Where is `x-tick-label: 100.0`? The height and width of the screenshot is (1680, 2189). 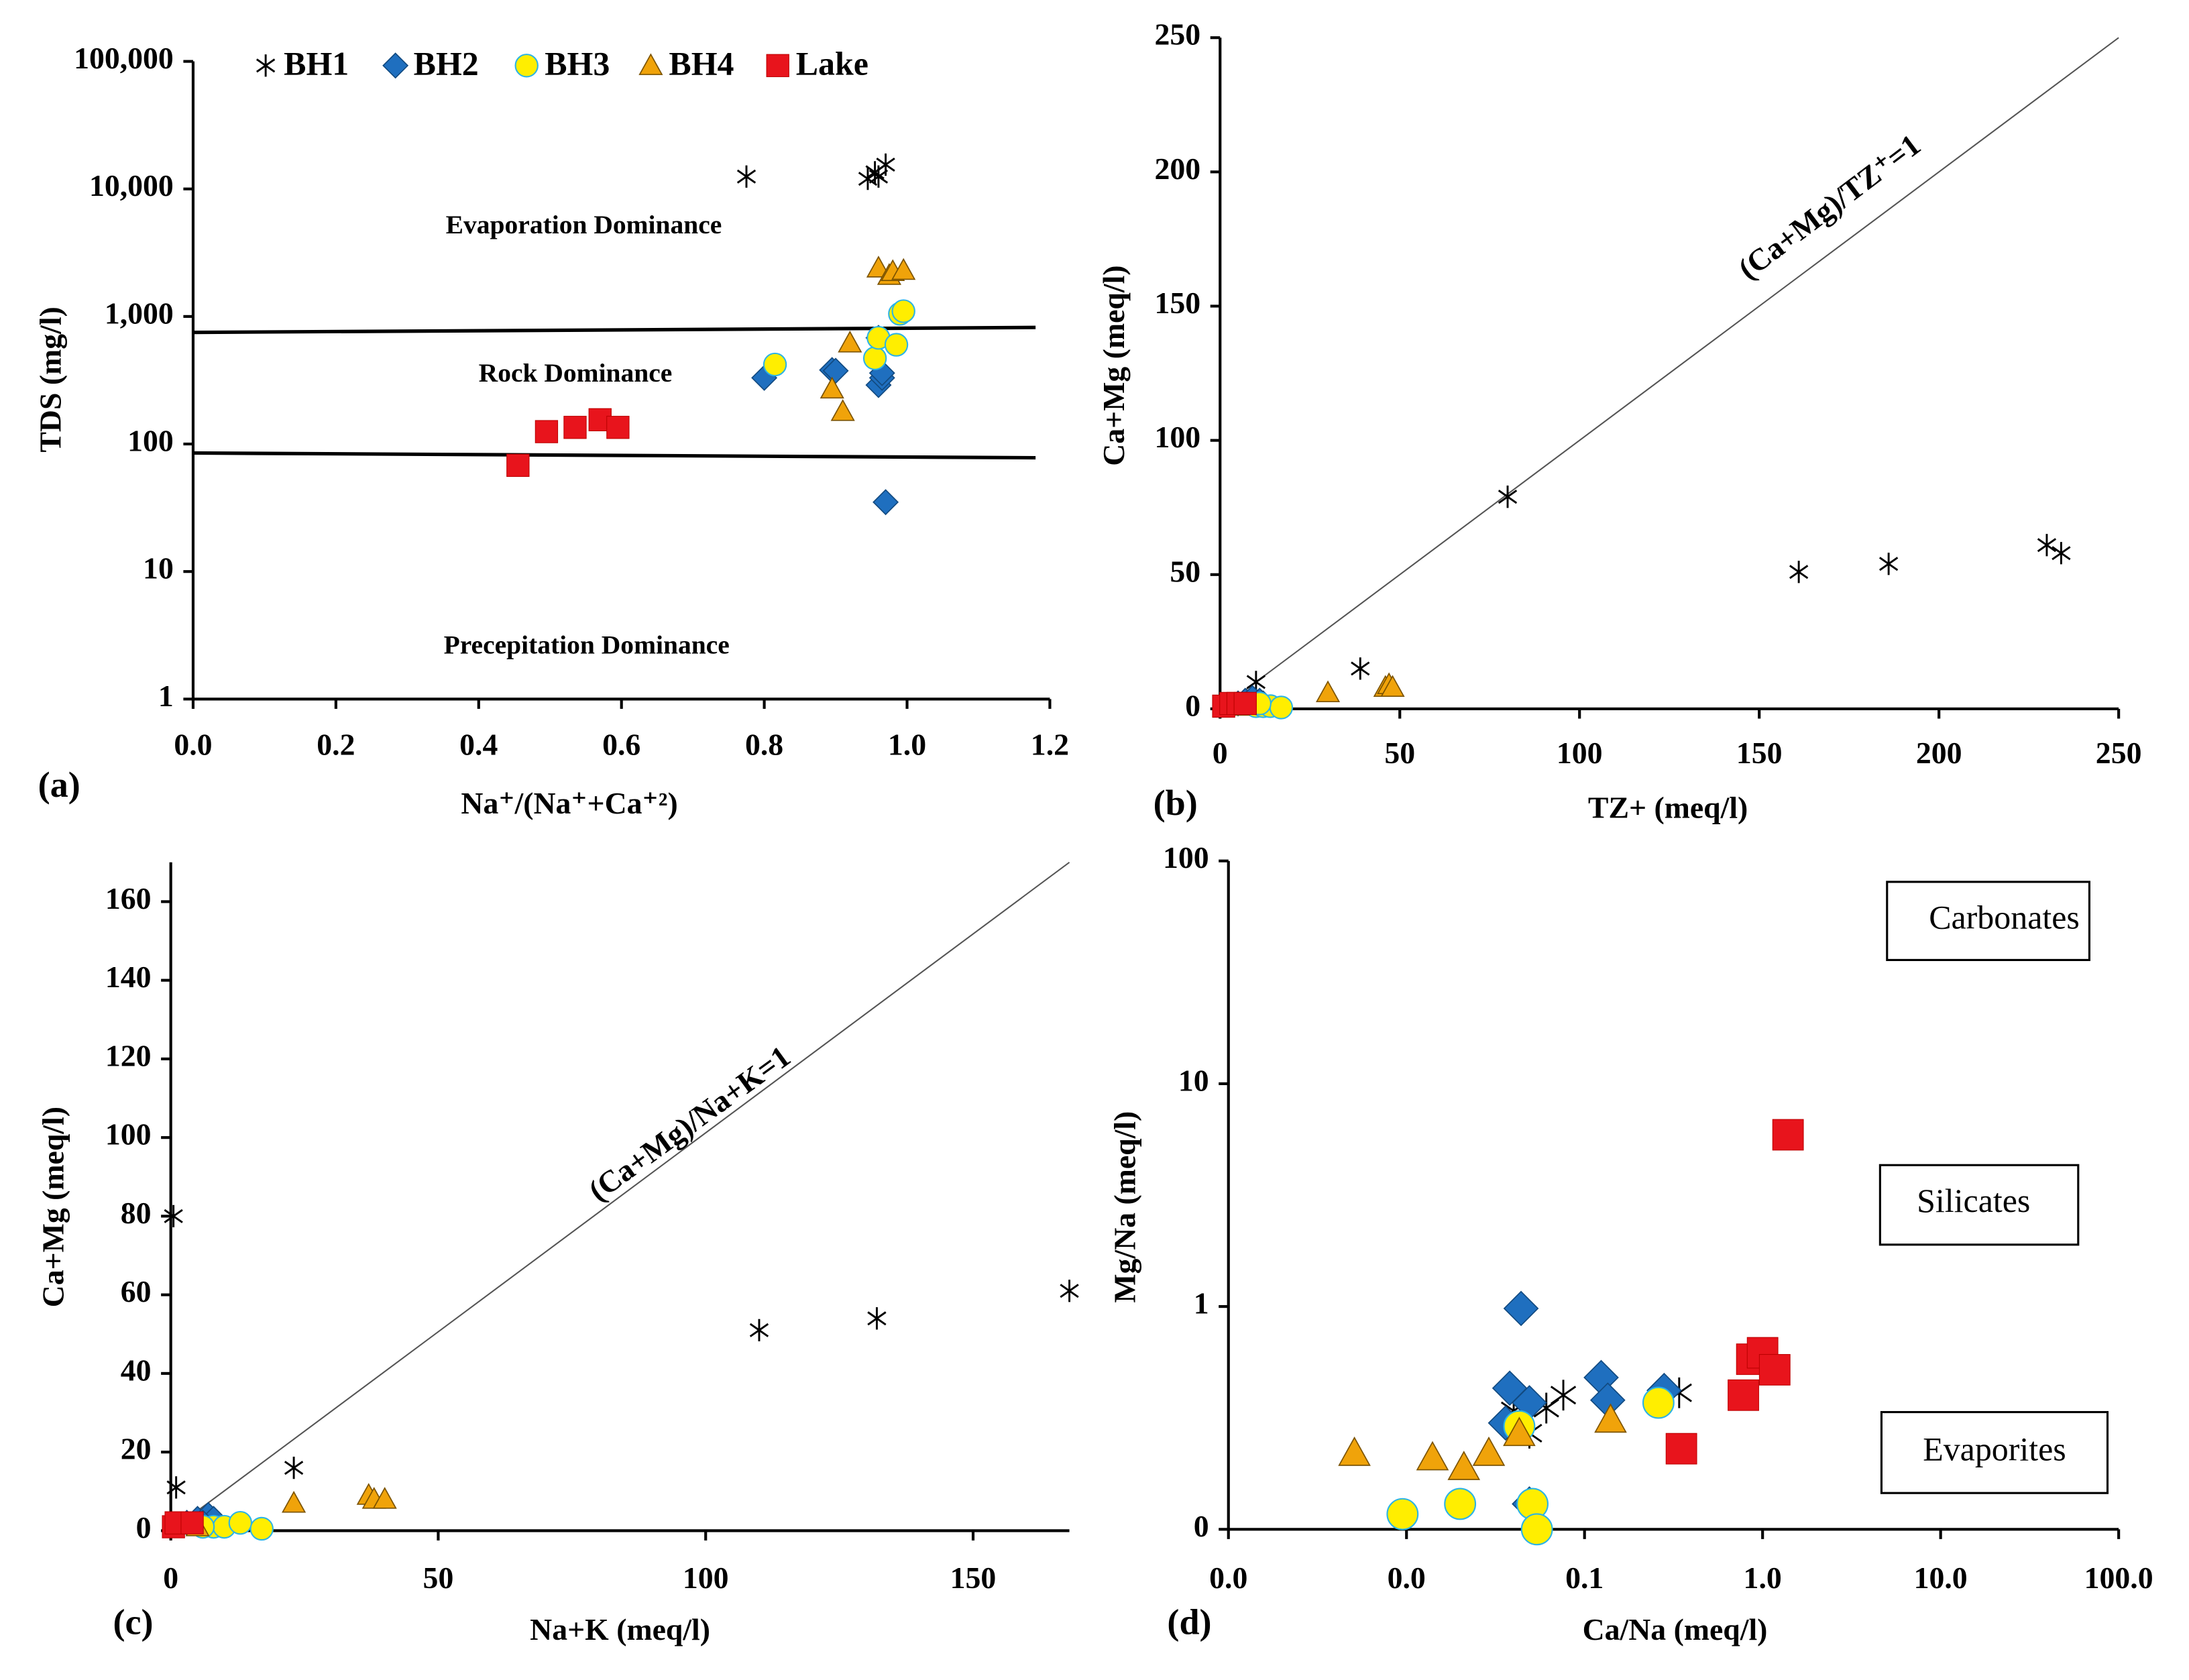 x-tick-label: 100.0 is located at coordinates (2118, 1578).